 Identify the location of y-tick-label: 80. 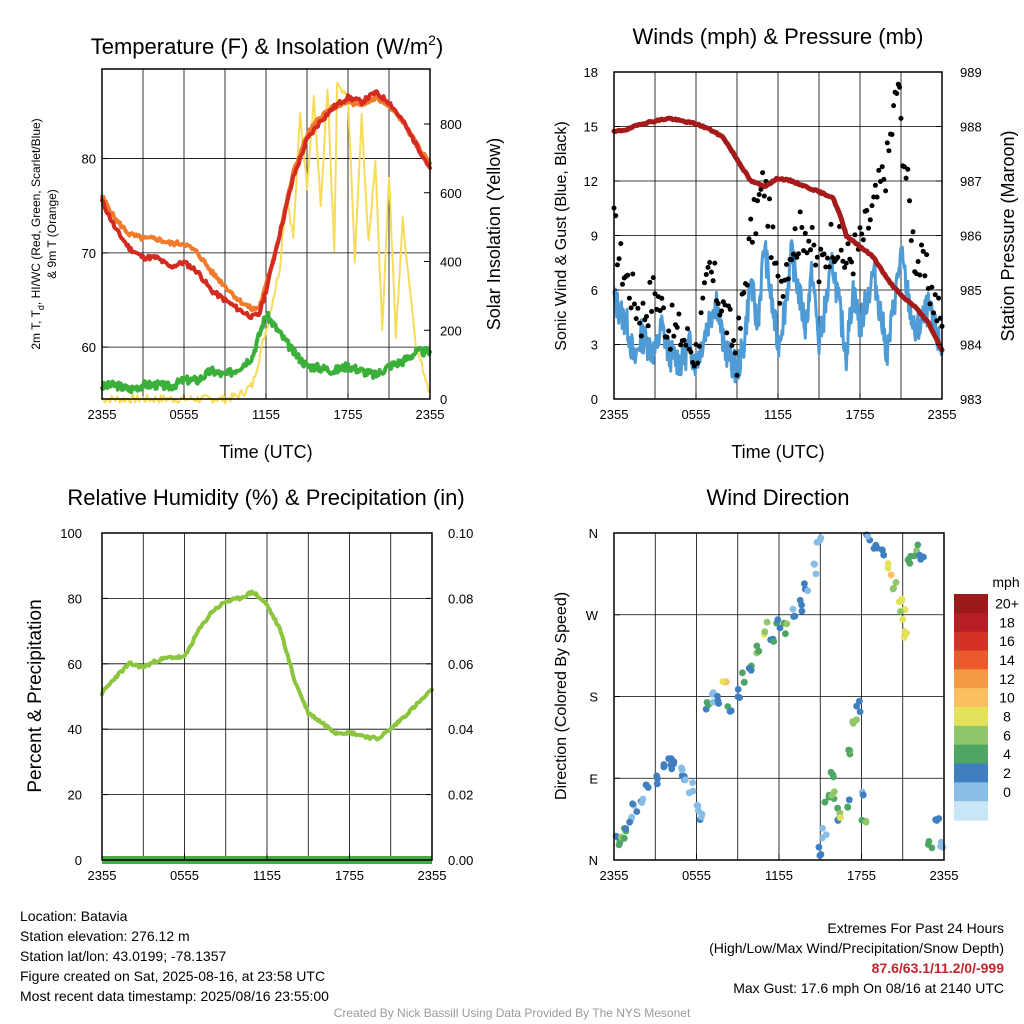
(89, 159).